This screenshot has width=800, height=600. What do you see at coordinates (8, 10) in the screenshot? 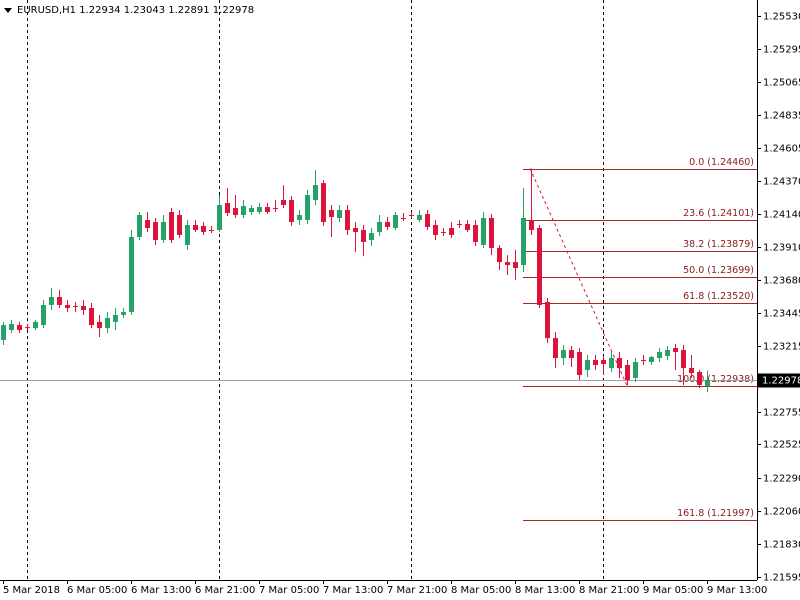
I see `menu-triangle` at bounding box center [8, 10].